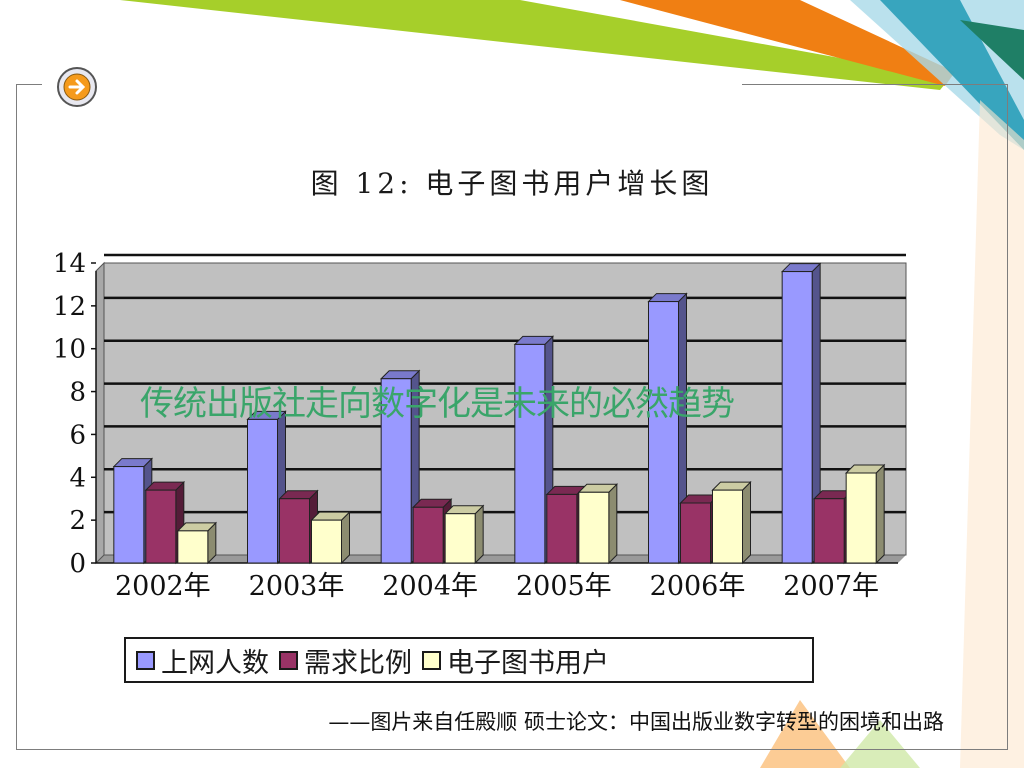 Image resolution: width=1024 pixels, height=768 pixels. What do you see at coordinates (69, 264) in the screenshot?
I see `y-tick-label: 14` at bounding box center [69, 264].